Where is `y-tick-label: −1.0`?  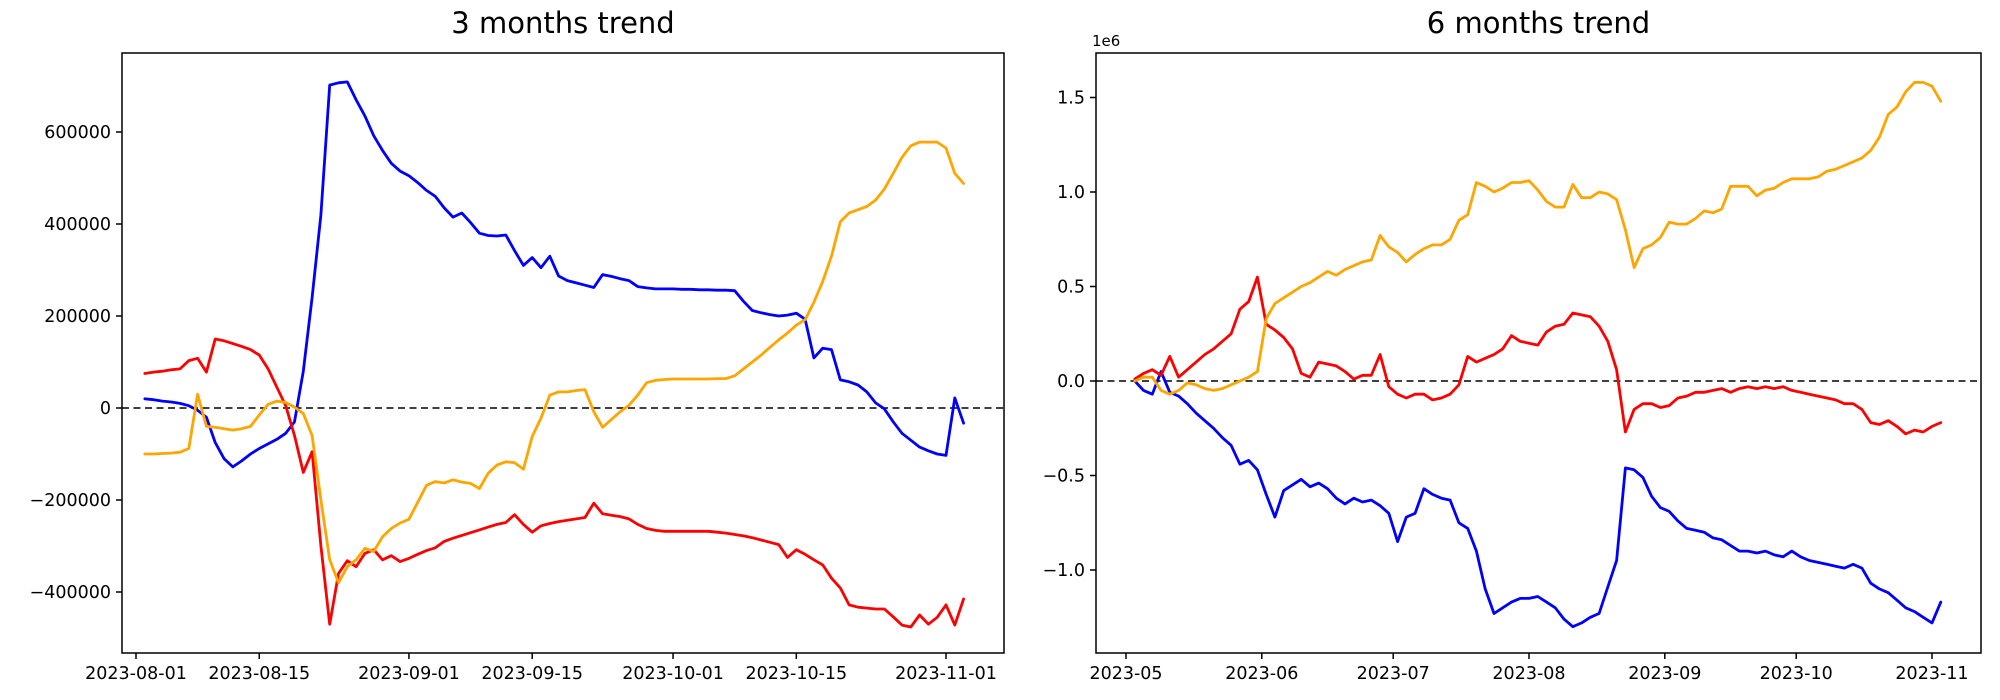
y-tick-label: −1.0 is located at coordinates (1064, 571).